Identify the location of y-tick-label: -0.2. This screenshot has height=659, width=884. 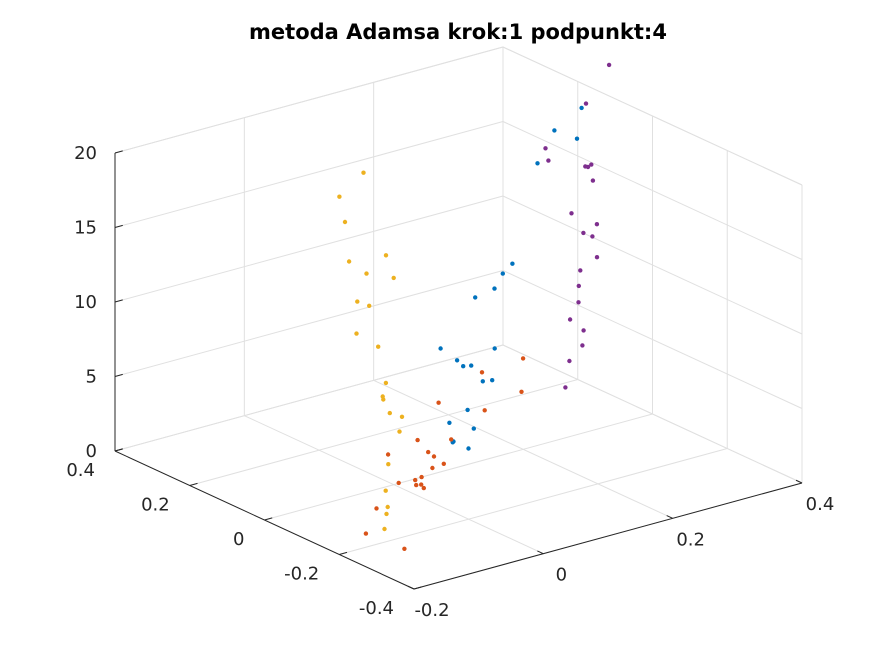
(301, 574).